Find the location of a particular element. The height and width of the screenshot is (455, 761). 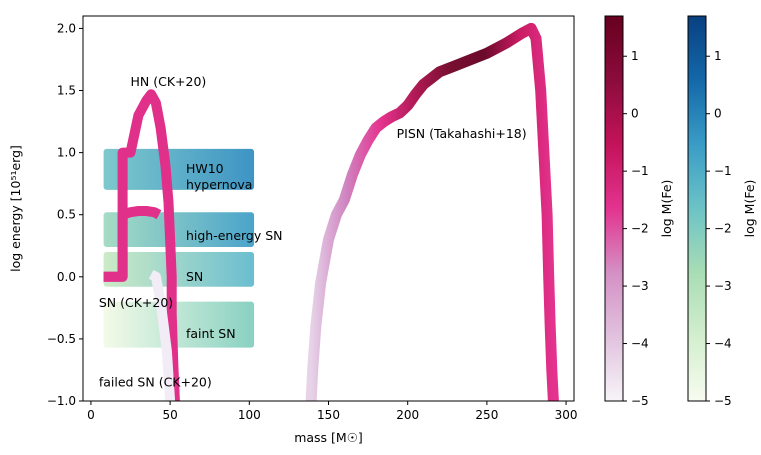

annotation-8: faint SN is located at coordinates (211, 333).